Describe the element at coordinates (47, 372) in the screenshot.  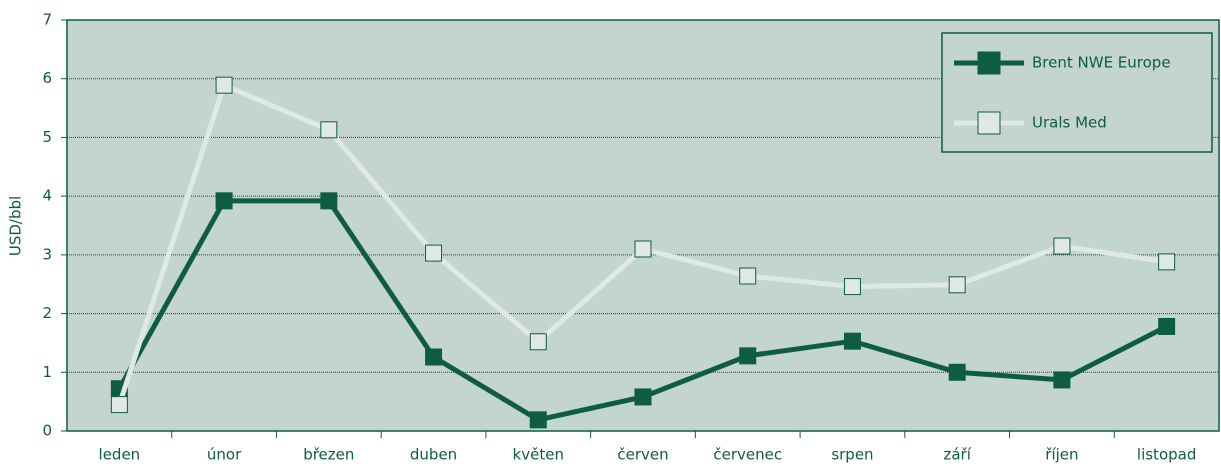
I see `y-tick-label: 1` at that location.